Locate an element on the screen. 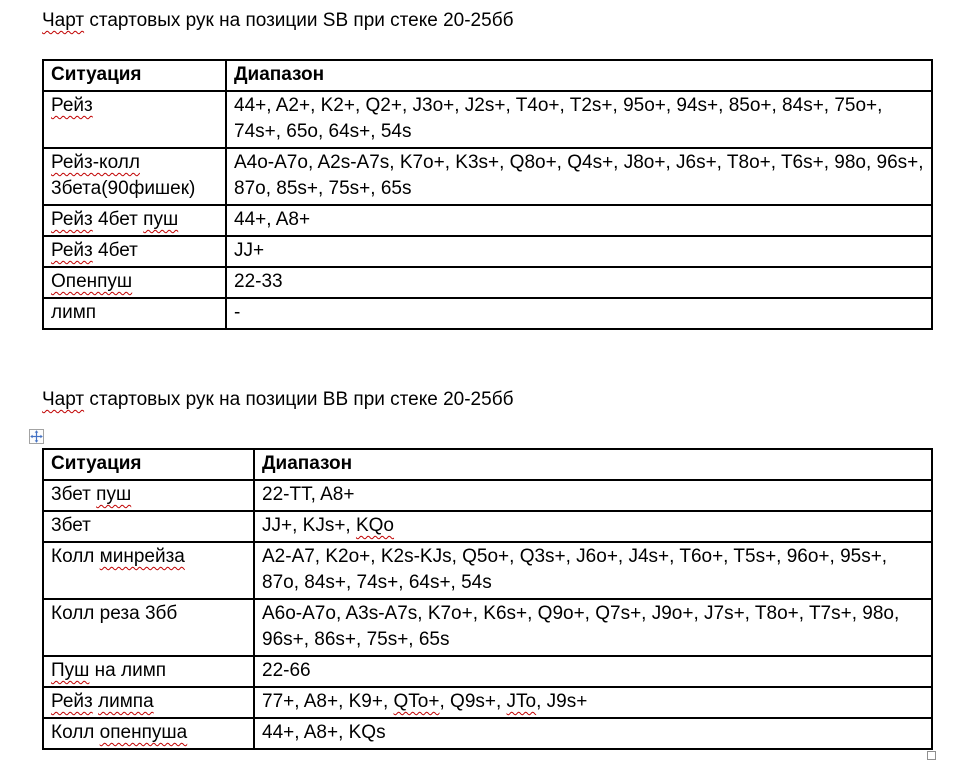 This screenshot has width=963, height=763. table-row: лимп - is located at coordinates (487, 313).